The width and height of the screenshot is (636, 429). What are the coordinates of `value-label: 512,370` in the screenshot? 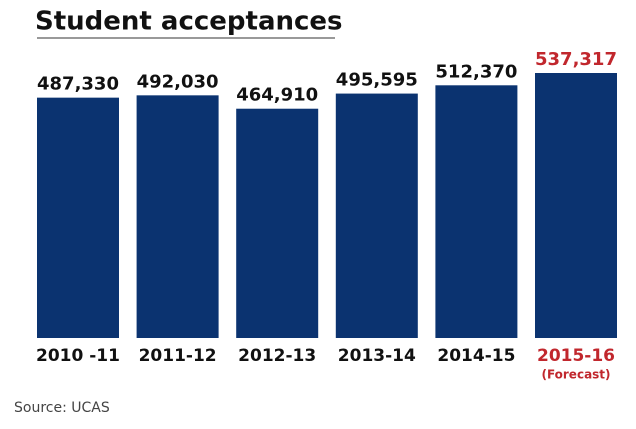 It's located at (476, 71).